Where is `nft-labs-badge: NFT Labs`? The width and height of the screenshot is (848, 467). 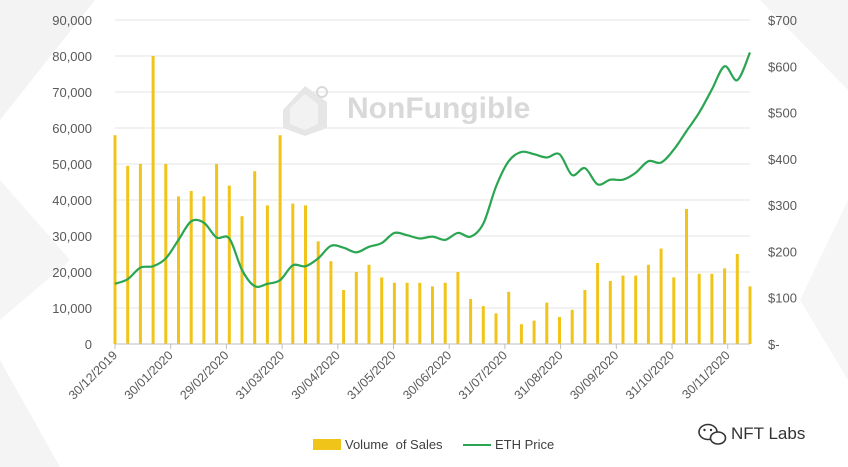
nft-labs-badge: NFT Labs is located at coordinates (751, 434).